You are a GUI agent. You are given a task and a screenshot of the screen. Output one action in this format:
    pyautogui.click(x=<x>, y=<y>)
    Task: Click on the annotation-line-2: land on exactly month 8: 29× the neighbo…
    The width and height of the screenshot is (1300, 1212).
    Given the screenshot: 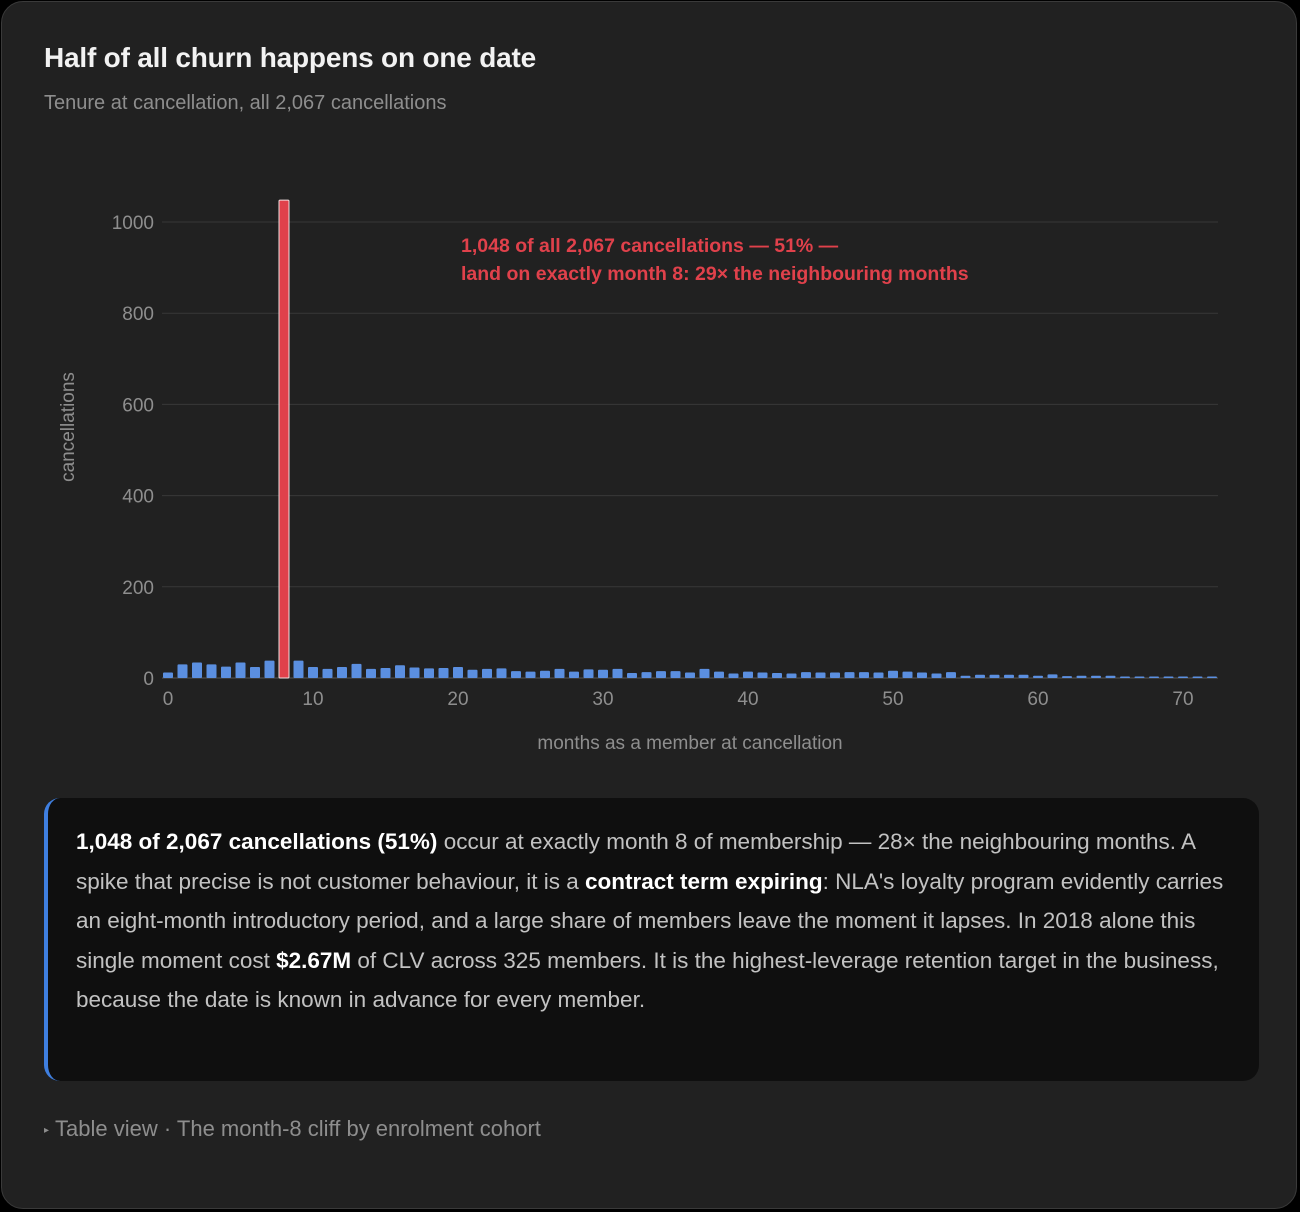 What is the action you would take?
    pyautogui.click(x=715, y=274)
    